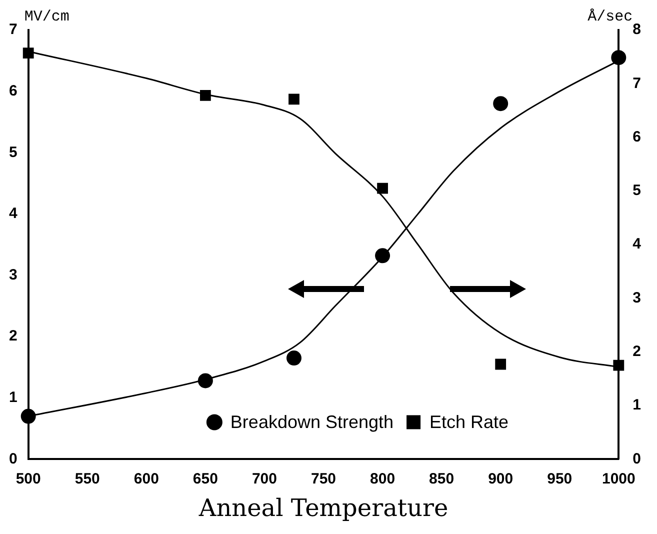  What do you see at coordinates (383, 479) in the screenshot?
I see `x-tick-label: 800` at bounding box center [383, 479].